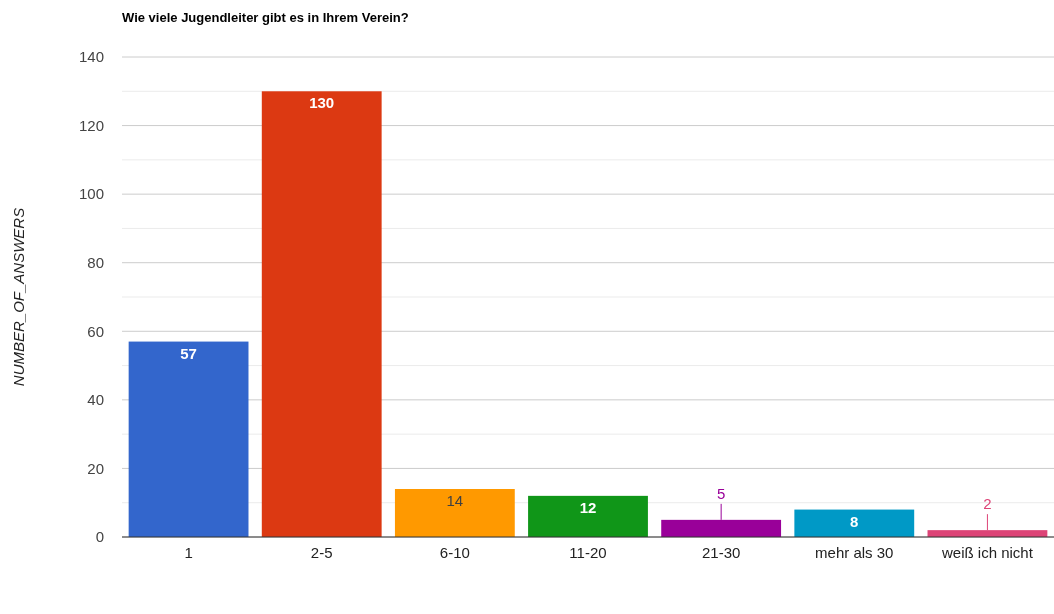  What do you see at coordinates (987, 552) in the screenshot?
I see `x-tick-label: weiß ich nicht` at bounding box center [987, 552].